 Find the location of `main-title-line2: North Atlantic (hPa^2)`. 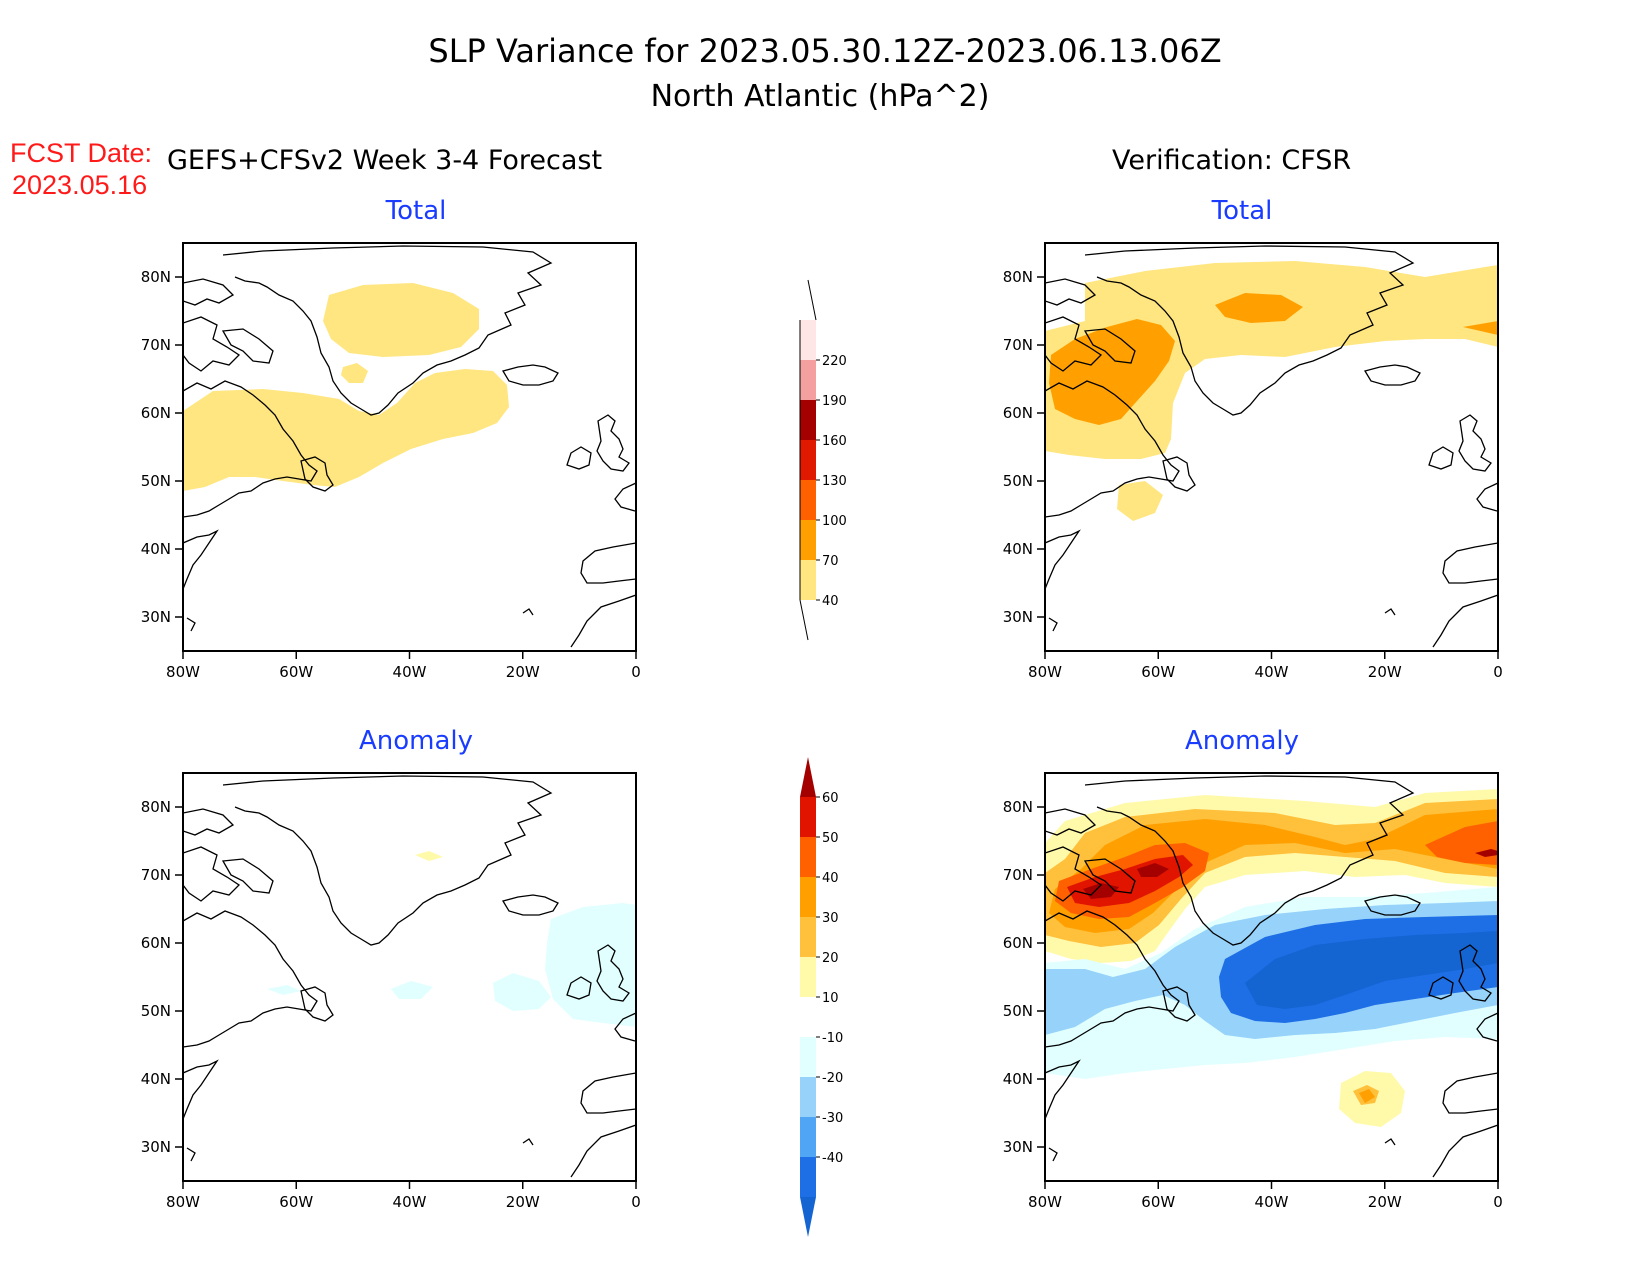

main-title-line2: North Atlantic (hPa^2) is located at coordinates (820, 96).